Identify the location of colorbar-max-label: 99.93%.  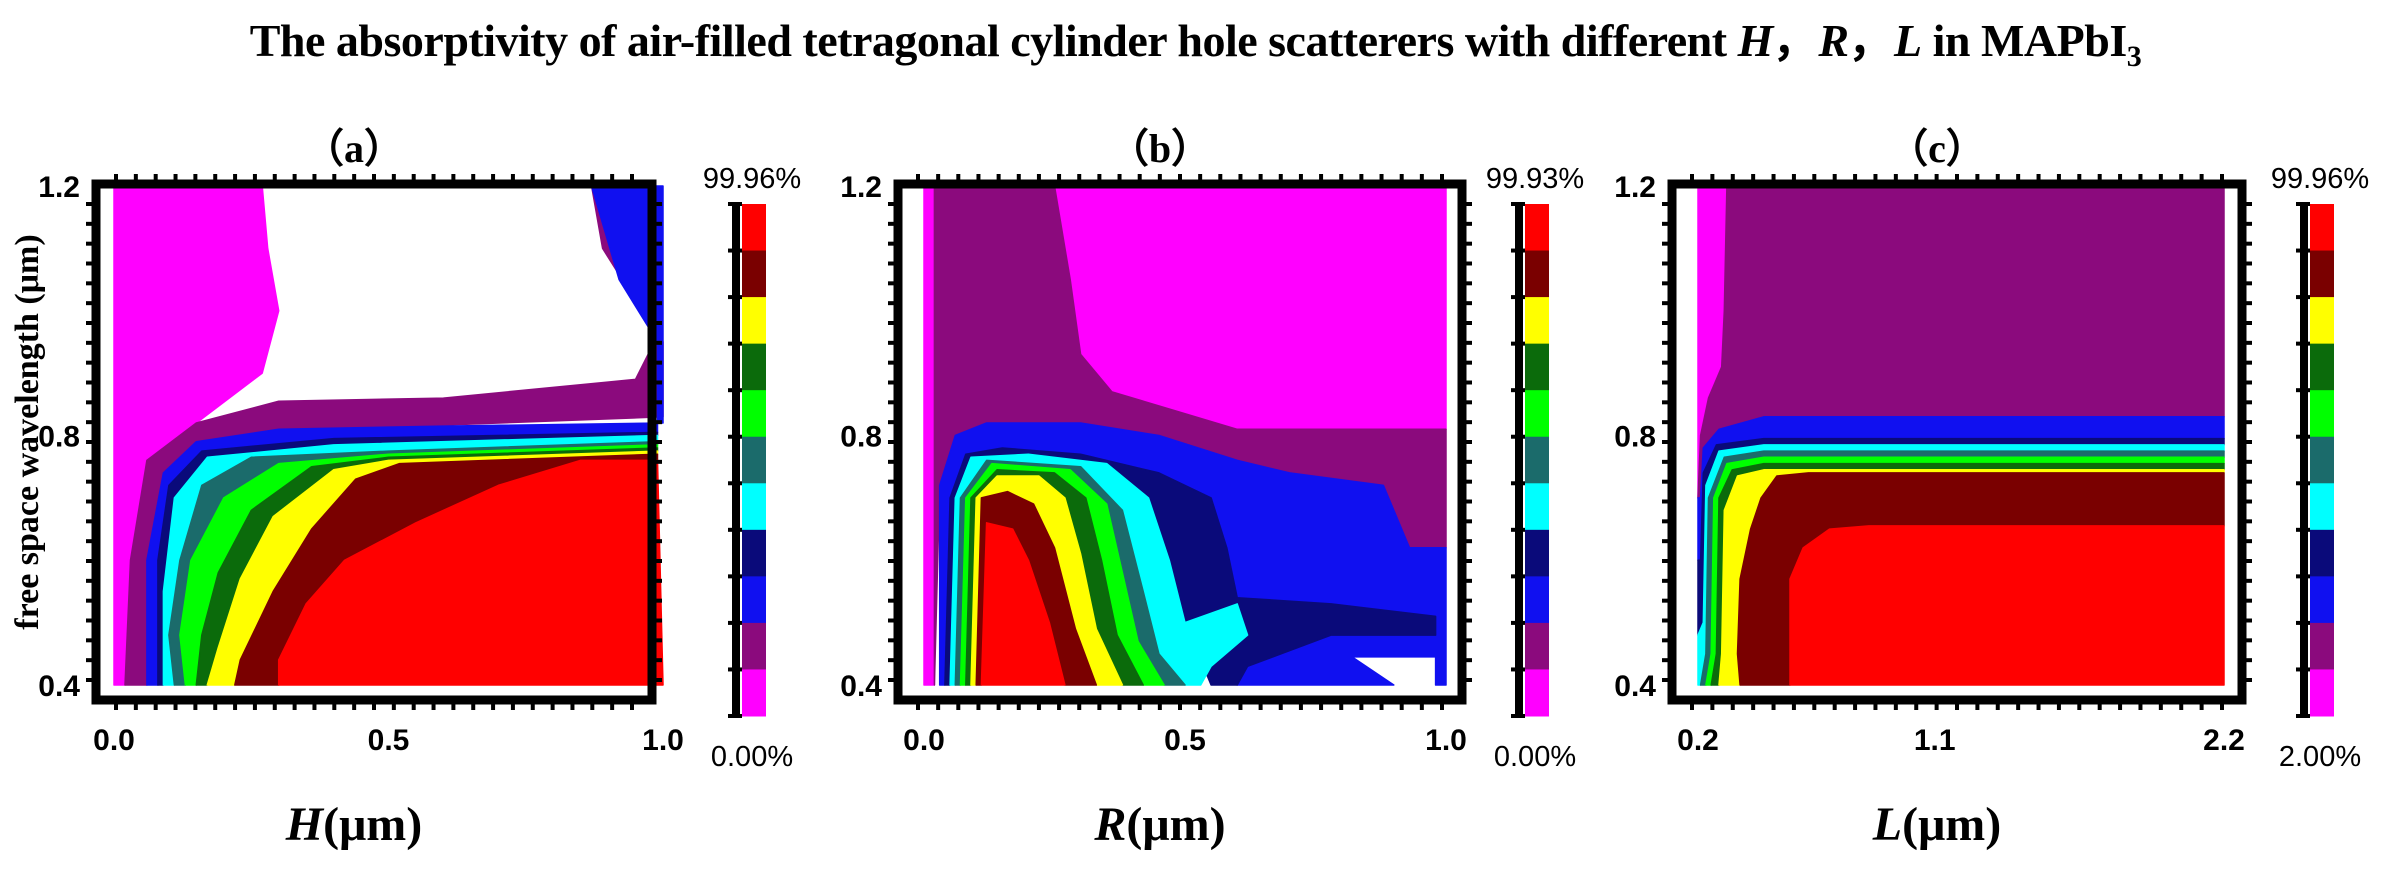
(1535, 179).